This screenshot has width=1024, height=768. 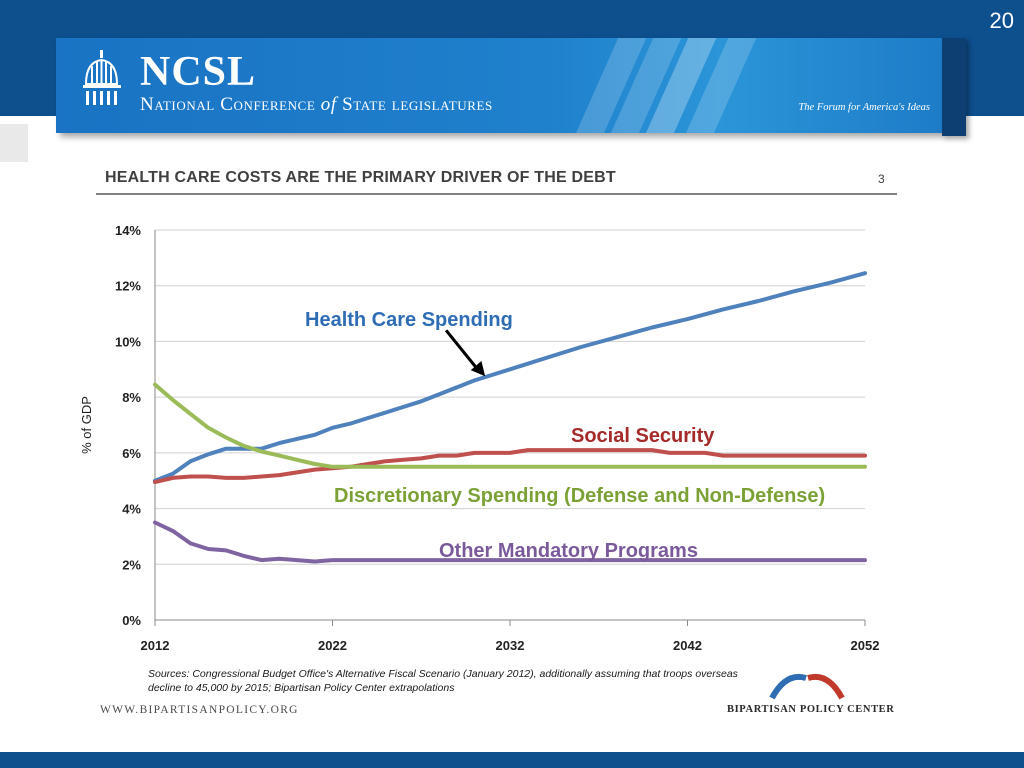 I want to click on x-tick-label: 2012, so click(x=155, y=645).